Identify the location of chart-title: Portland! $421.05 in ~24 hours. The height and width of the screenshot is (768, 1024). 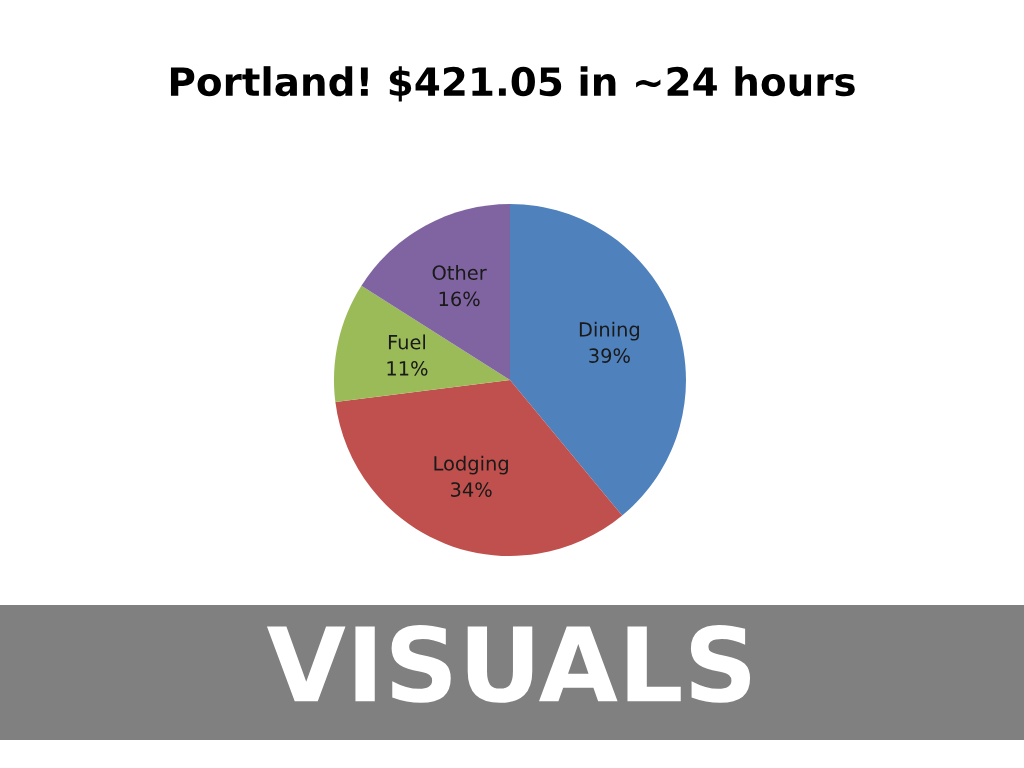
(512, 84).